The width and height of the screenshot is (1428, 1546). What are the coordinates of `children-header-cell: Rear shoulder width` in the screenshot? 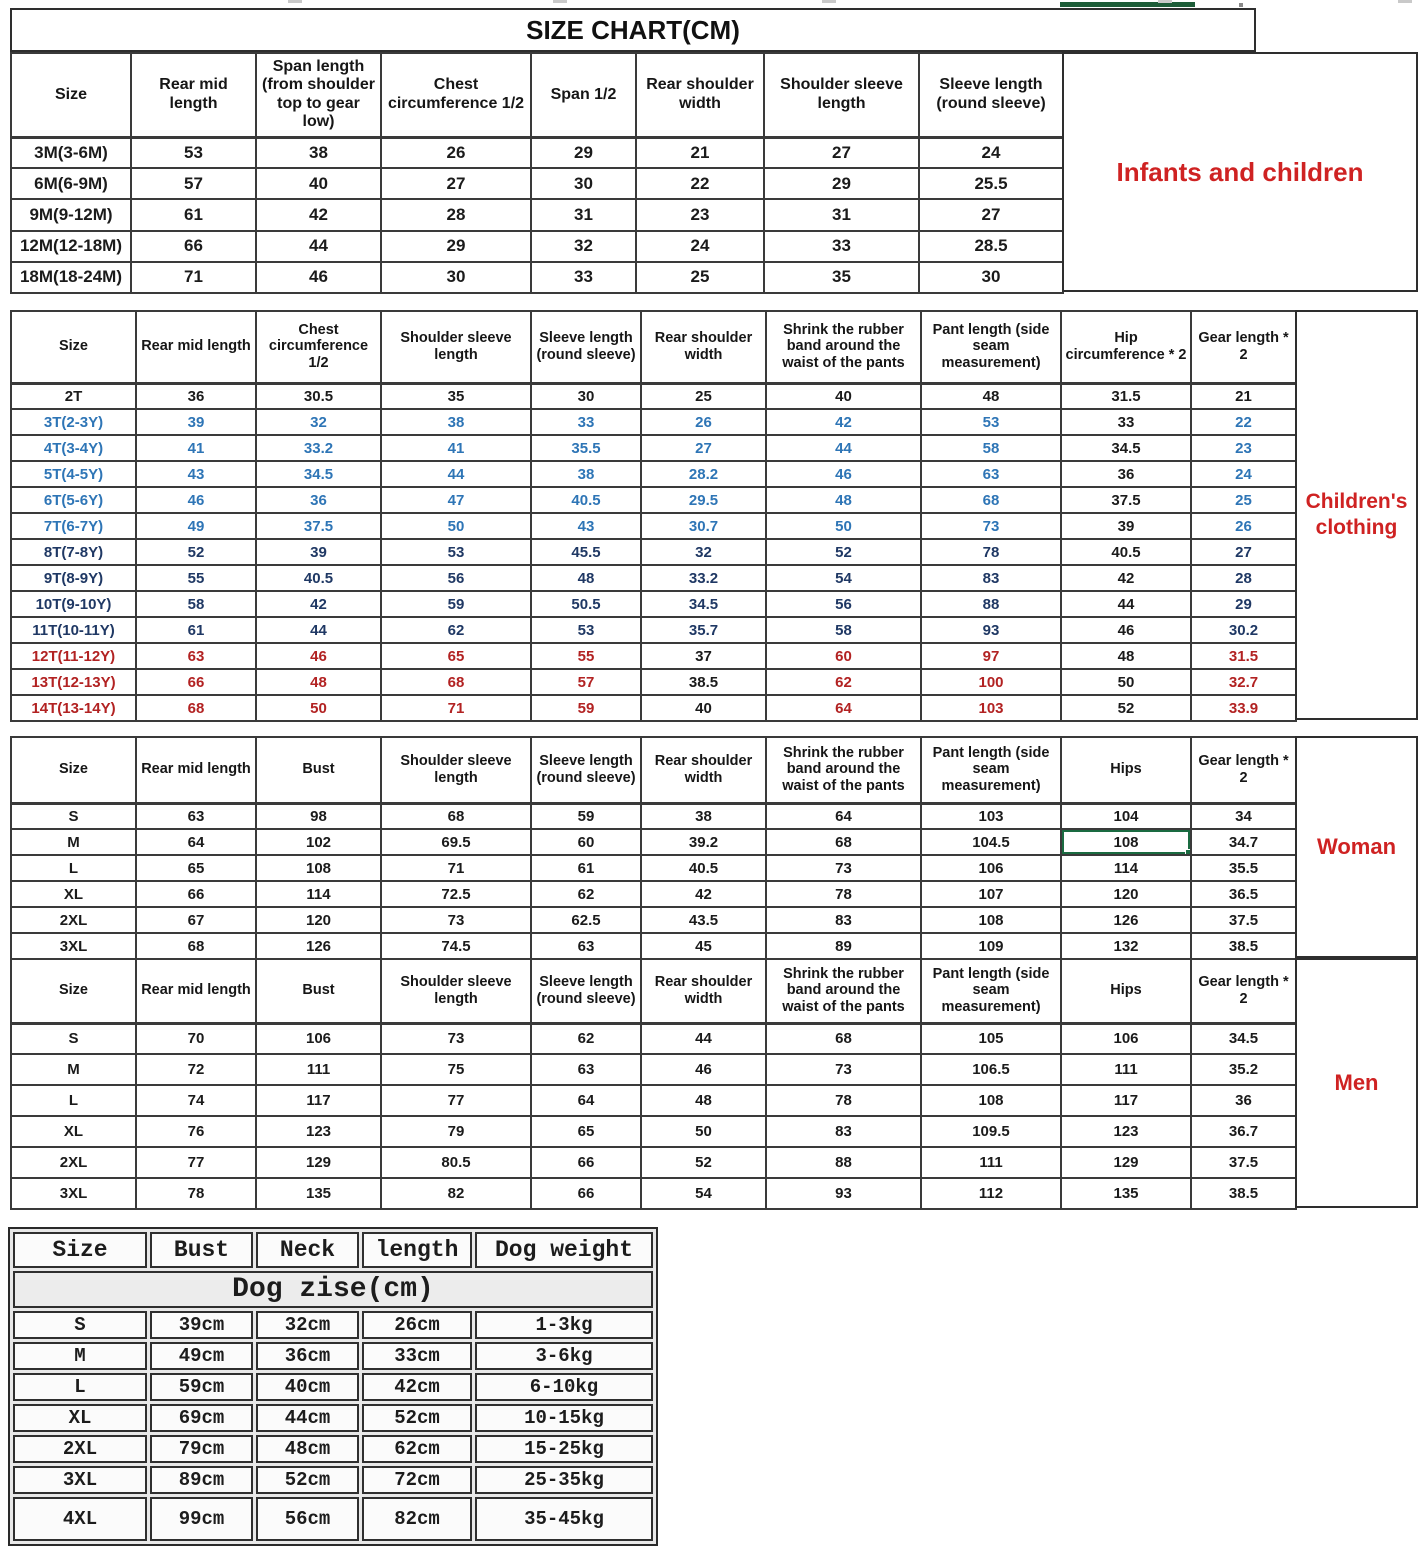 It's located at (703, 347).